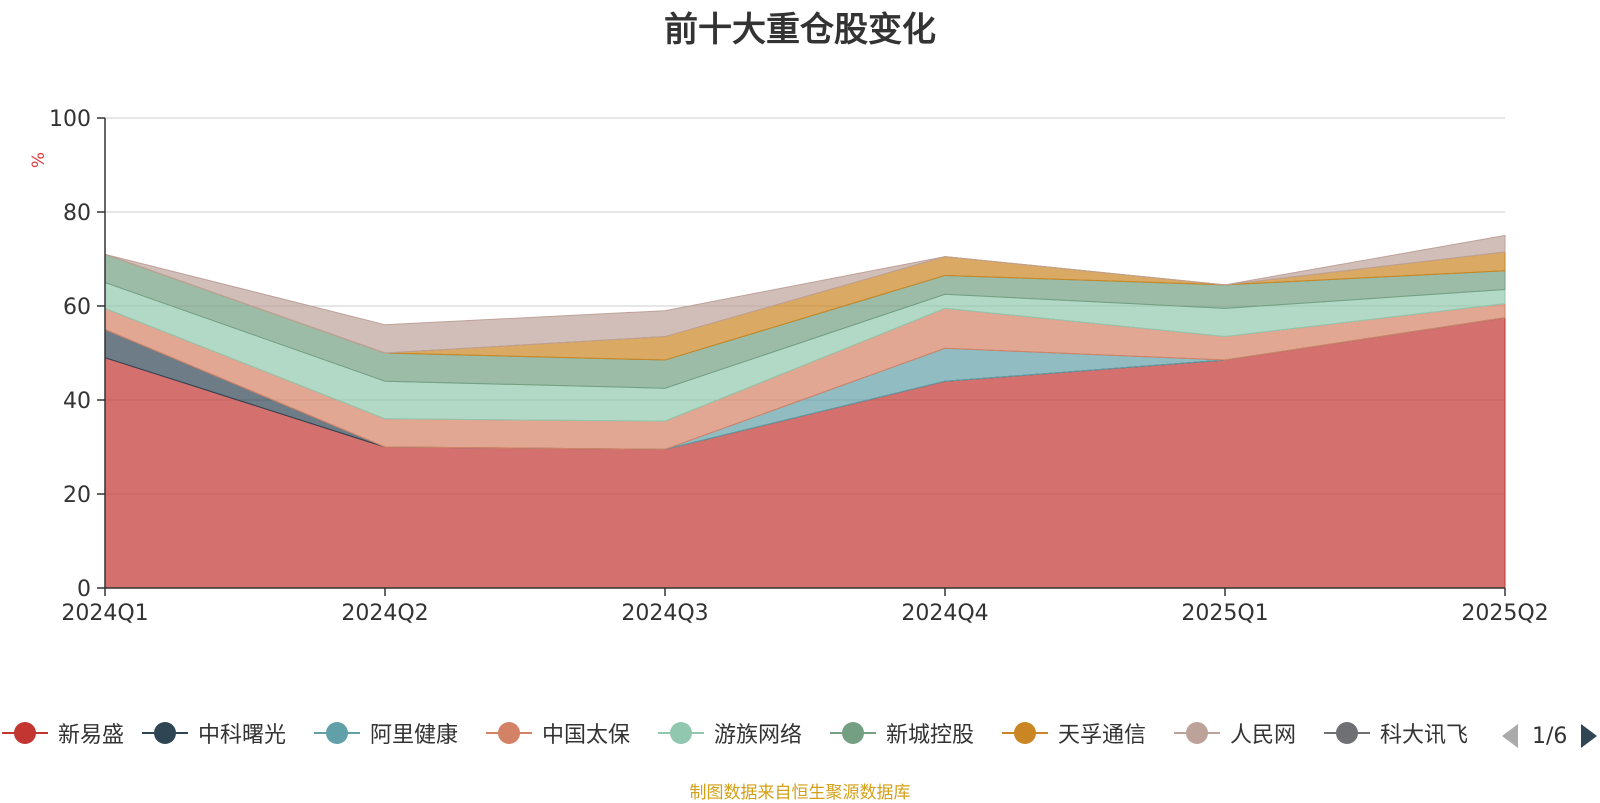 This screenshot has width=1600, height=803. Describe the element at coordinates (77, 495) in the screenshot. I see `y-tick-label: 20` at that location.